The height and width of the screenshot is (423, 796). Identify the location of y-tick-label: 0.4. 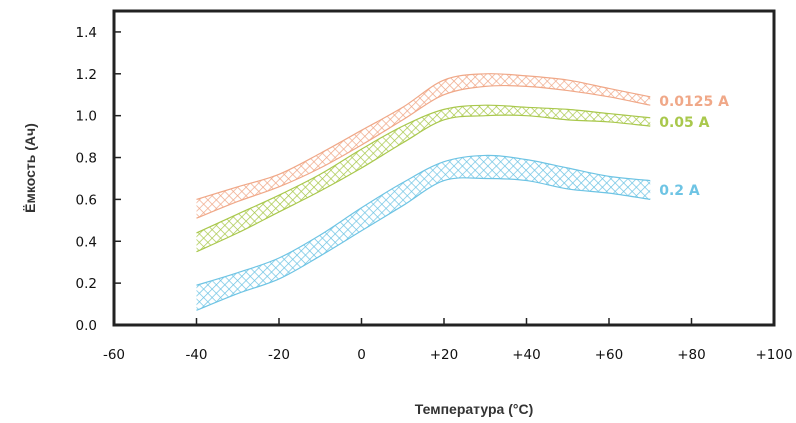
(86, 242).